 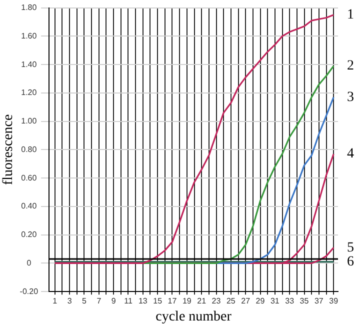 I want to click on y-tick-label: 0.20, so click(x=29, y=235).